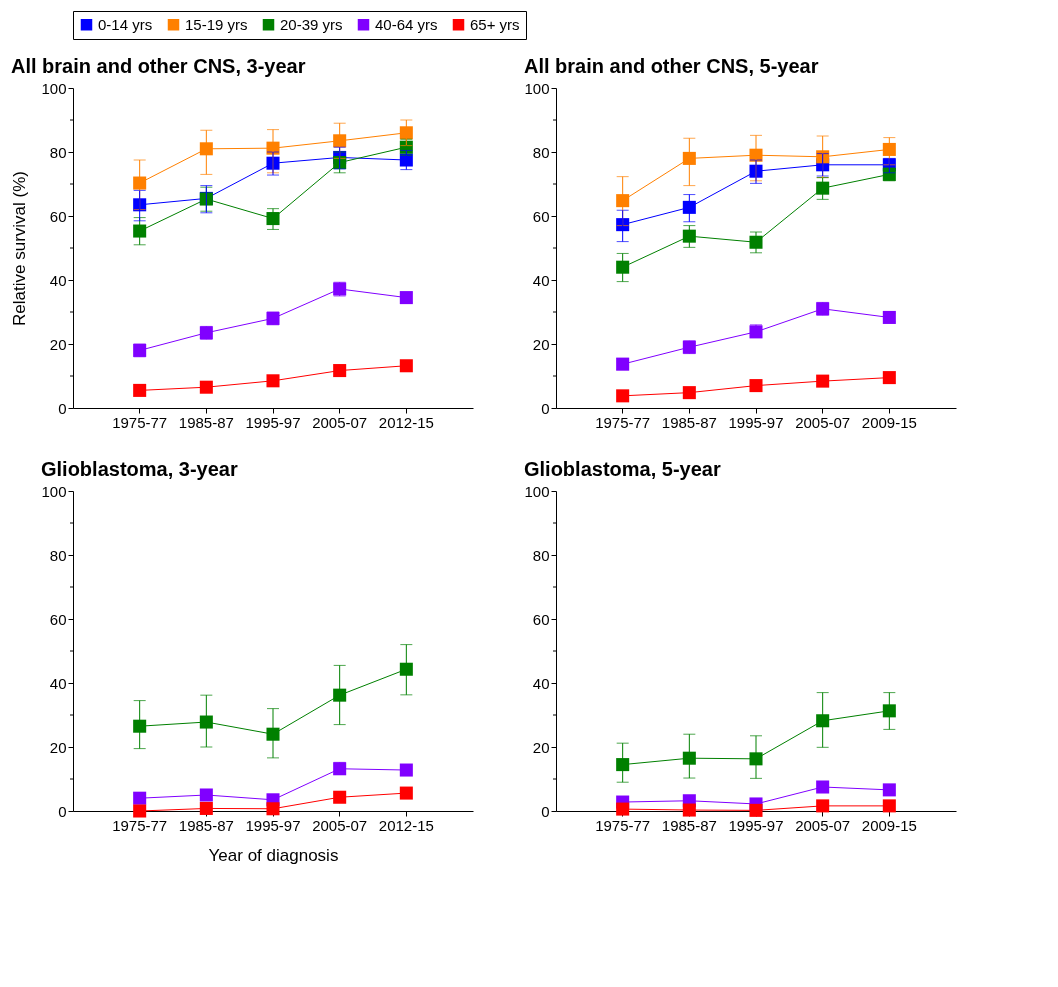  What do you see at coordinates (406, 422) in the screenshot?
I see `x-tick-label: 2012-15` at bounding box center [406, 422].